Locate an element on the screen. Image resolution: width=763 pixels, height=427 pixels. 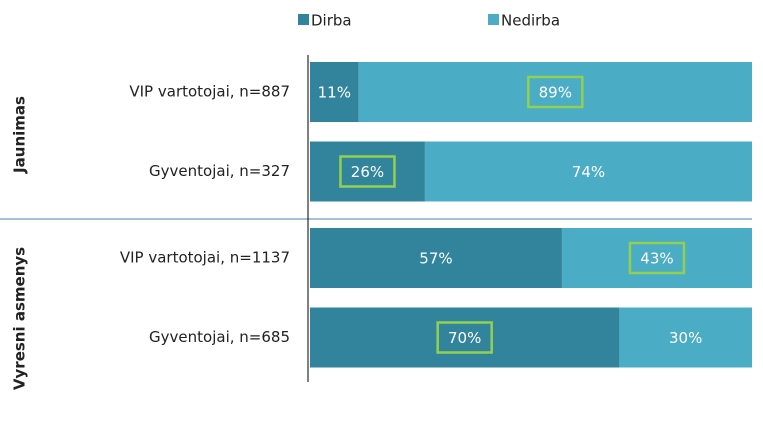
value-label: 74% is located at coordinates (588, 172).